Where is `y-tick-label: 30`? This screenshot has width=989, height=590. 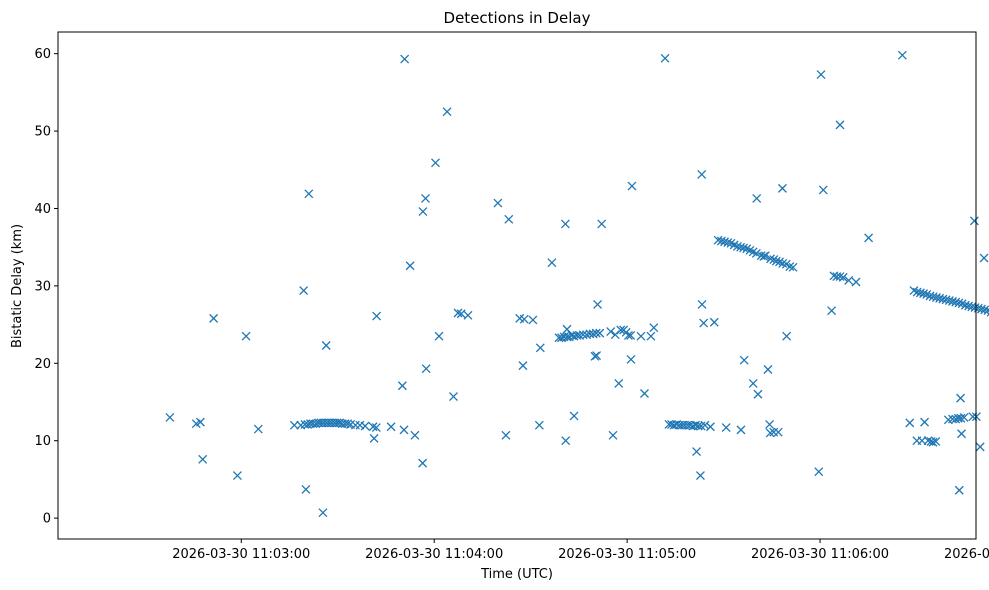
y-tick-label: 30 is located at coordinates (42, 286).